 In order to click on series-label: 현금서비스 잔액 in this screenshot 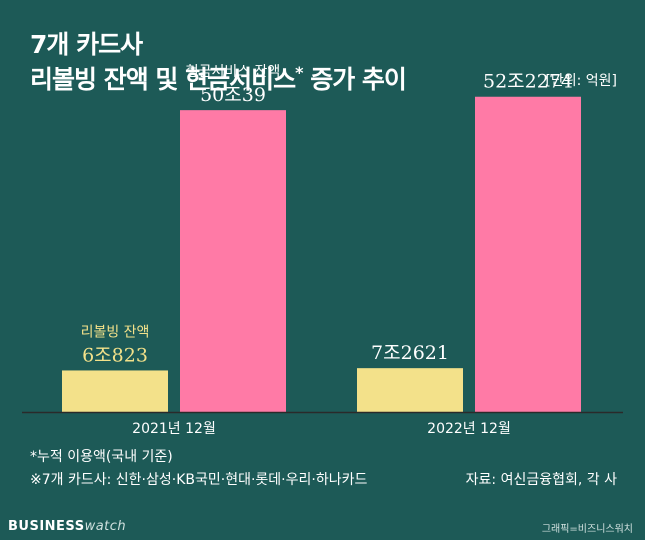, I will do `click(233, 72)`.